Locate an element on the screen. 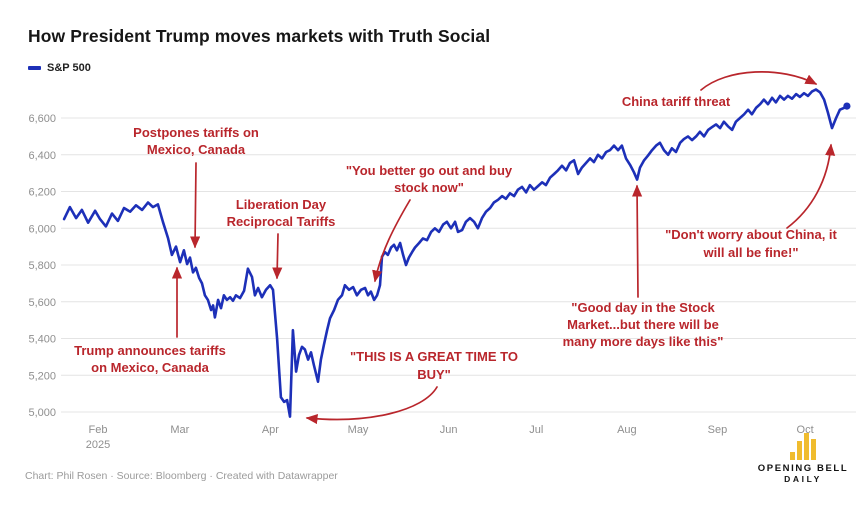  y-tick-label: 5,800 is located at coordinates (42, 266).